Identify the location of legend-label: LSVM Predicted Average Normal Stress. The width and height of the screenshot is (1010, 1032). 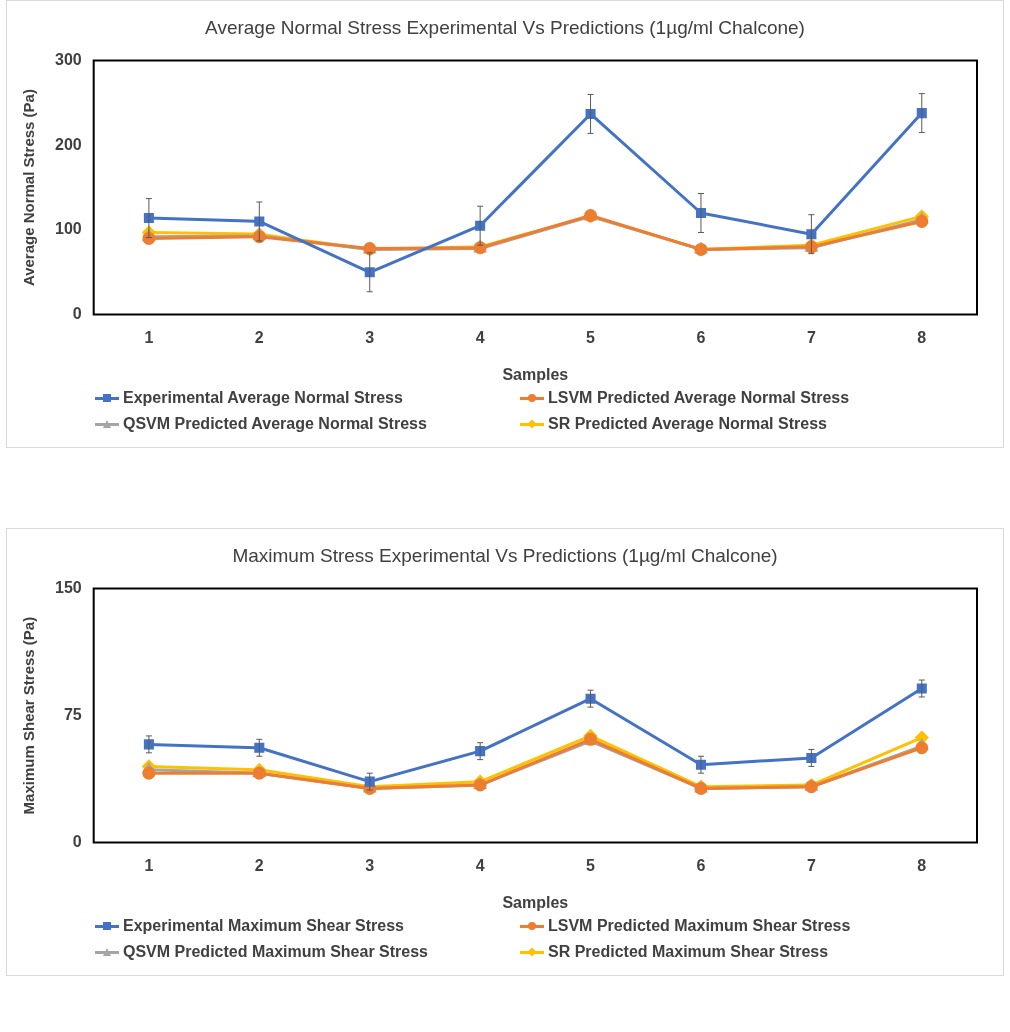
(699, 398).